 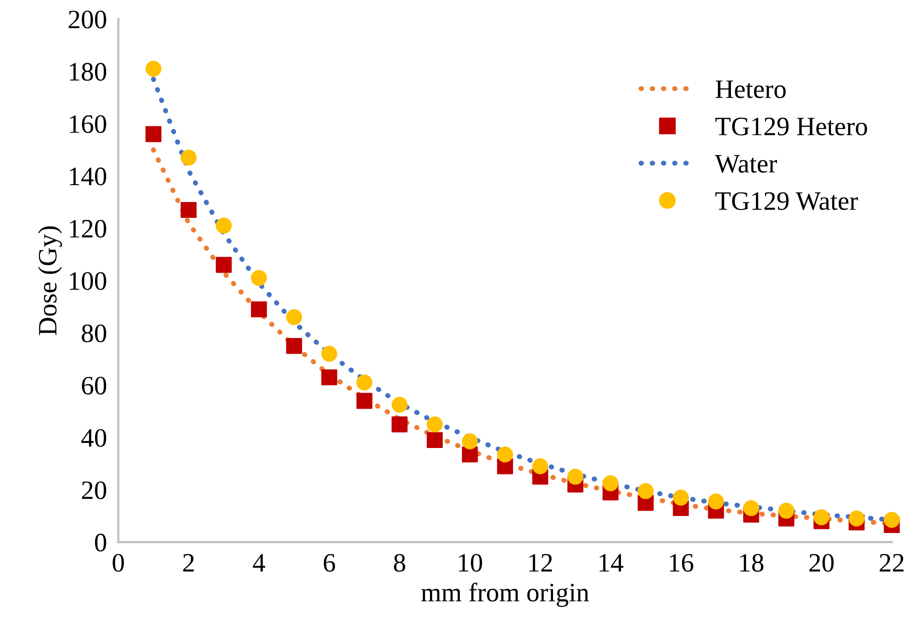 What do you see at coordinates (94, 333) in the screenshot?
I see `y-tick-label: 80` at bounding box center [94, 333].